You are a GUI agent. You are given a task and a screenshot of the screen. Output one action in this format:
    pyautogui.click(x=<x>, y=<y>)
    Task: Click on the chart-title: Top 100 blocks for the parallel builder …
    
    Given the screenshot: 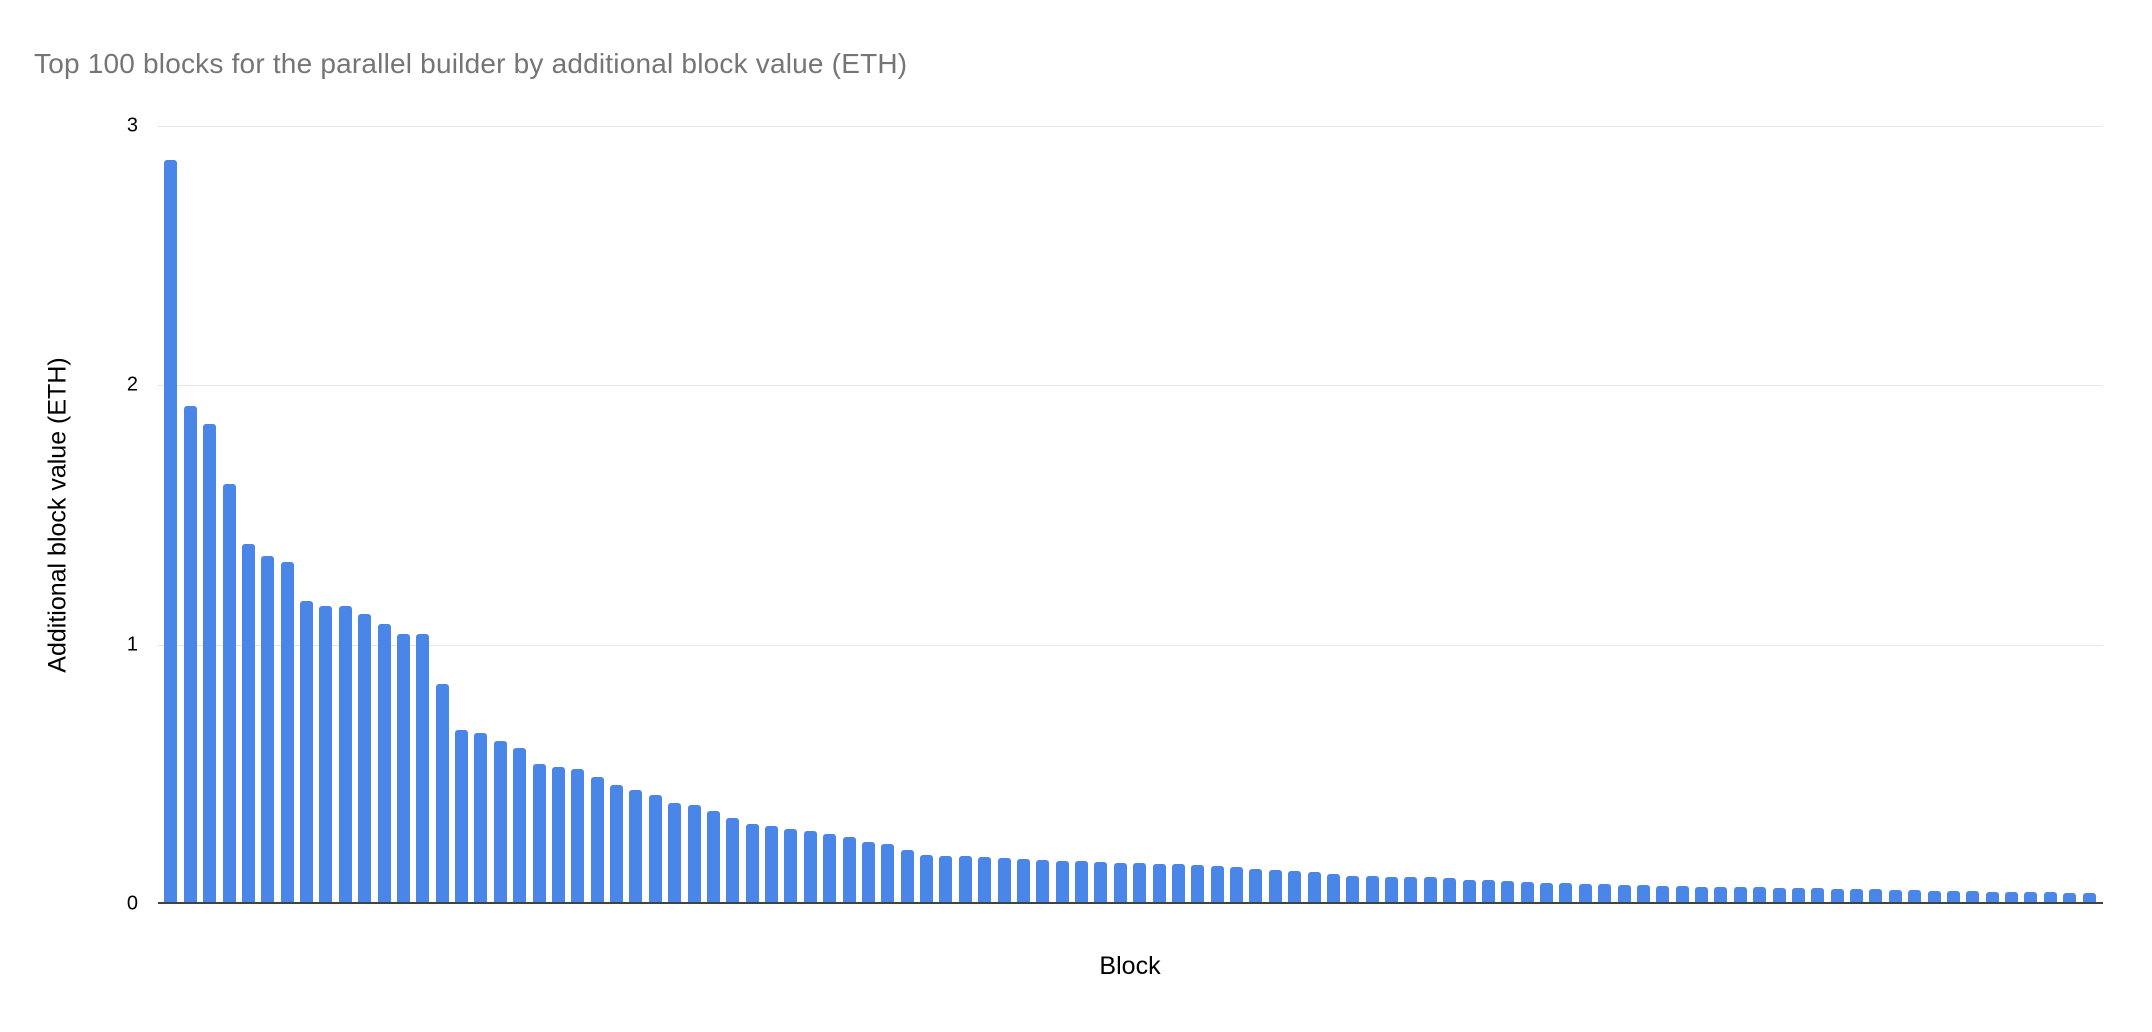 What is the action you would take?
    pyautogui.click(x=471, y=63)
    